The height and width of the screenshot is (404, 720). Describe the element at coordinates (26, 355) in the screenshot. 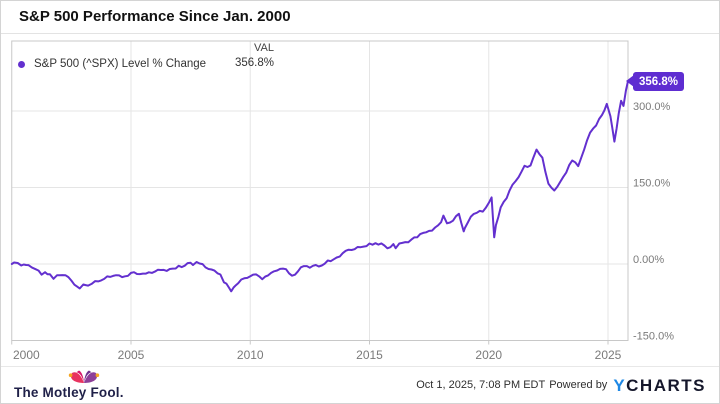

I see `x-axis-label: 2000` at that location.